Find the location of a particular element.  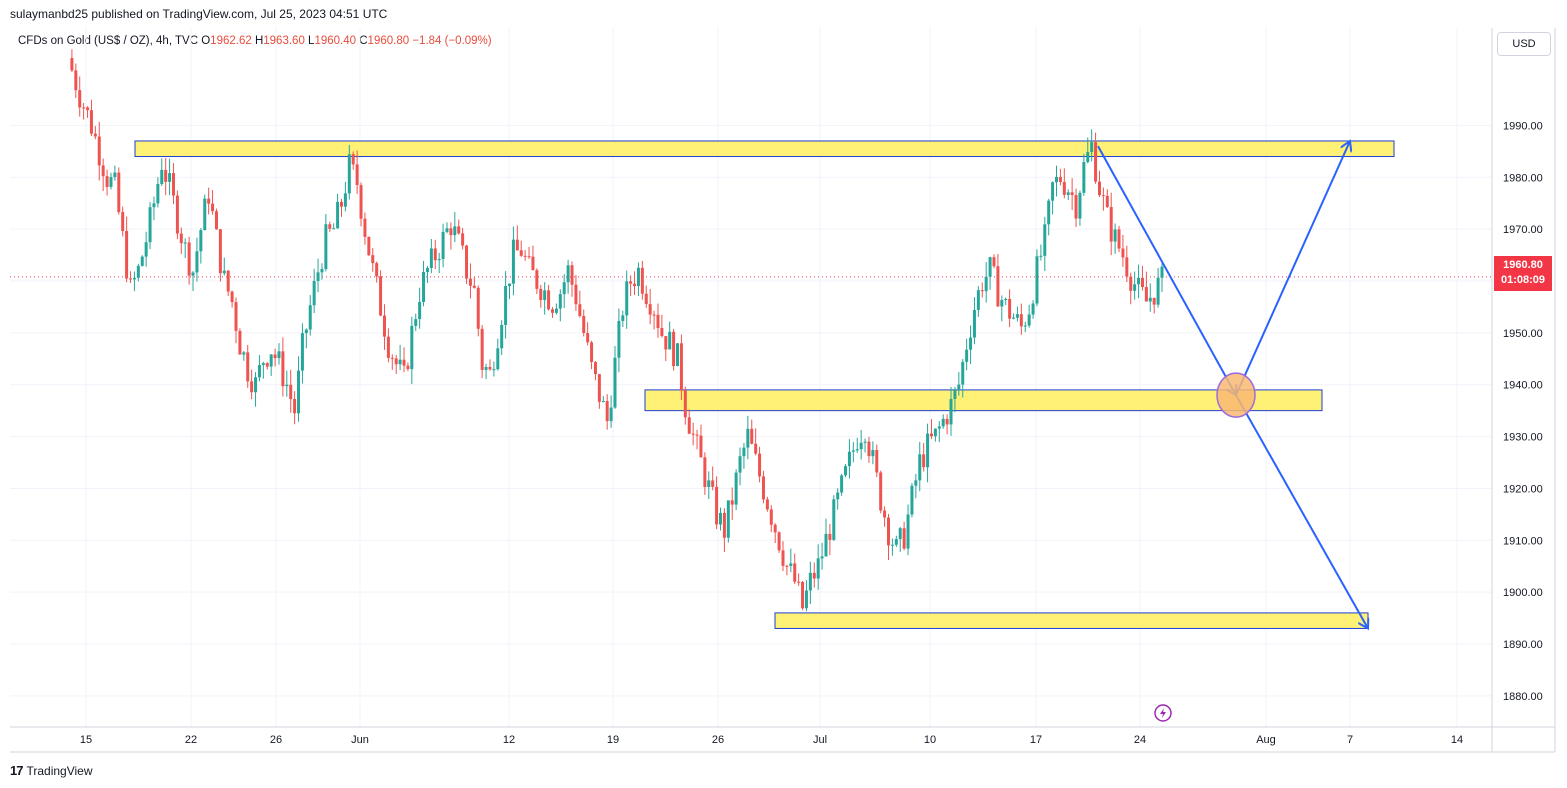

x-tick-label: 10 is located at coordinates (930, 740).